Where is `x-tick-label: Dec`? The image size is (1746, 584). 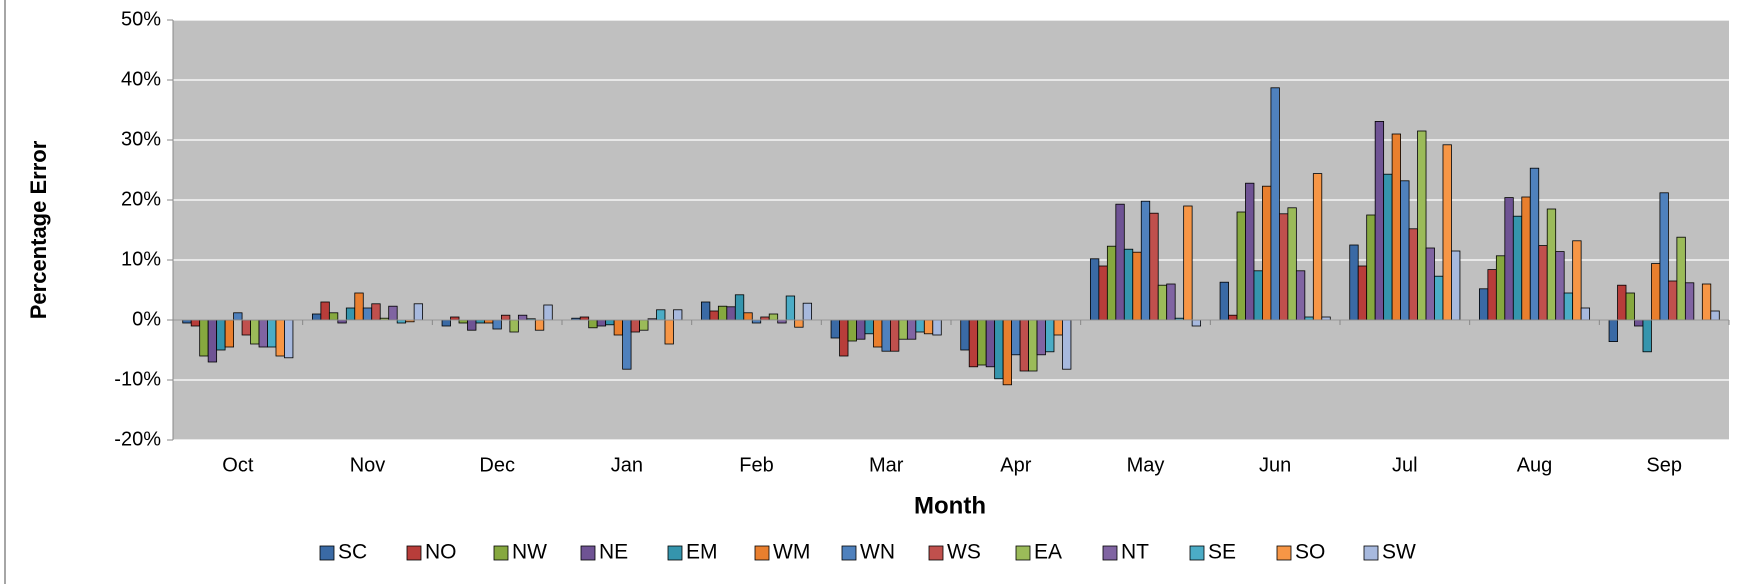
x-tick-label: Dec is located at coordinates (497, 465).